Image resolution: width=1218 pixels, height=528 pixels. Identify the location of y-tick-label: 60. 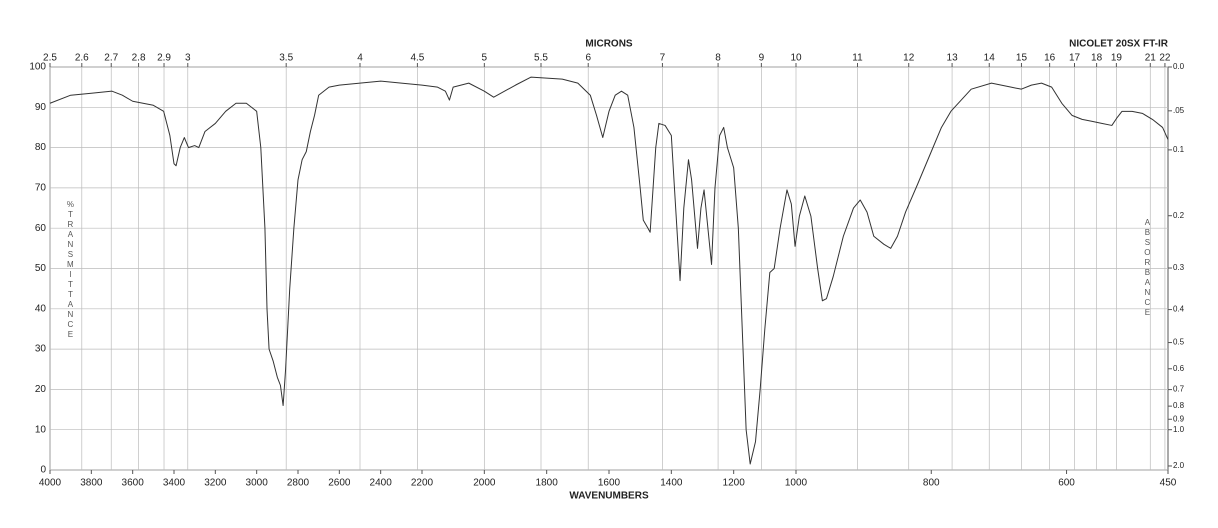
(41, 228).